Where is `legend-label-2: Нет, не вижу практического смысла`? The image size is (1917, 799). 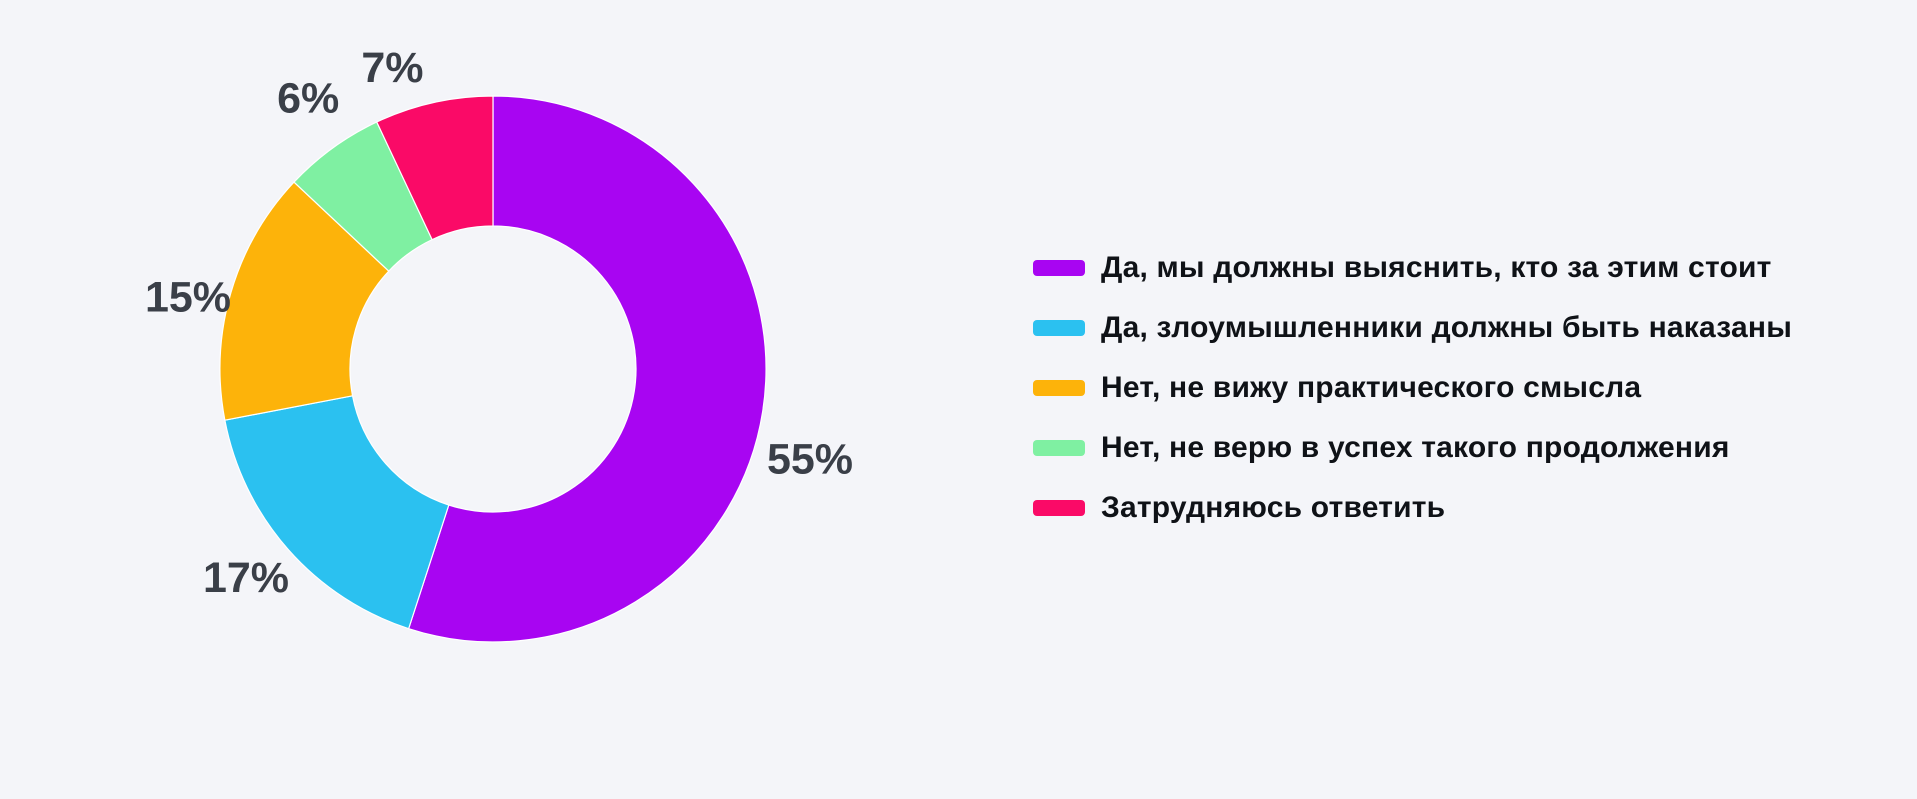
legend-label-2: Нет, не вижу практического смысла is located at coordinates (1371, 387).